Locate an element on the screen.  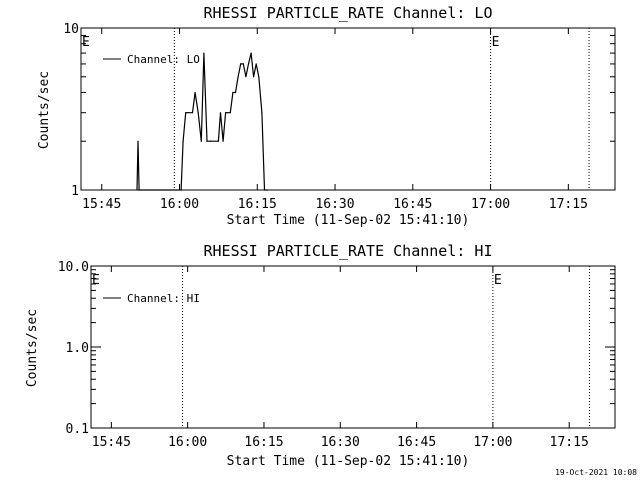
chart-lo-x-tick-label: 17:00 is located at coordinates (490, 204).